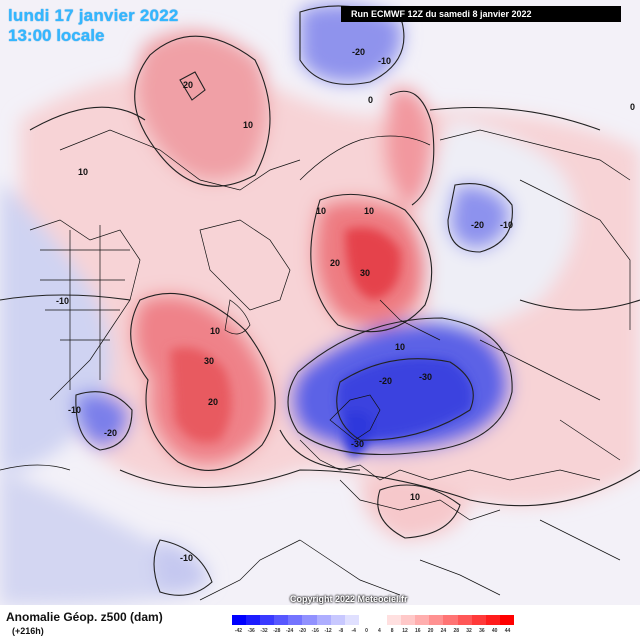 This screenshot has width=640, height=640. Describe the element at coordinates (379, 631) in the screenshot. I see `scale-tick-label: 4` at that location.